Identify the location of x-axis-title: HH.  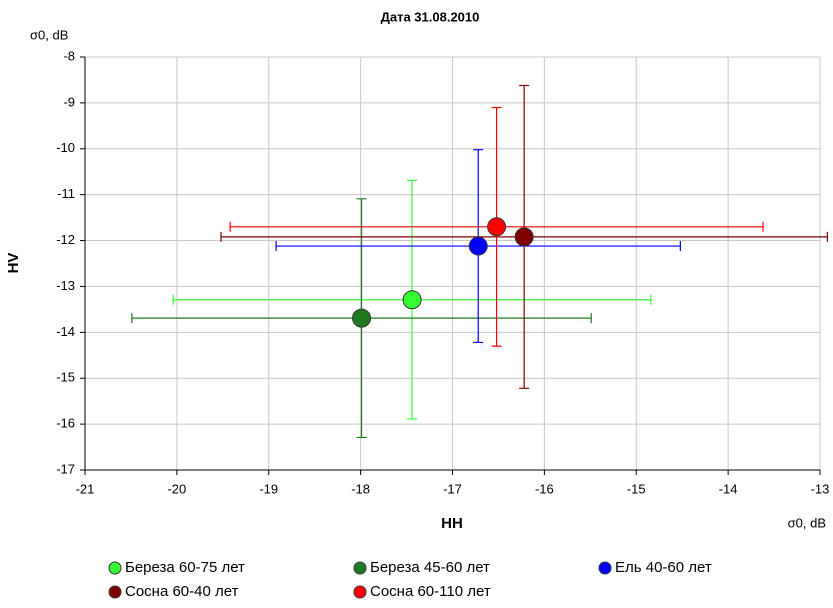
(452, 523).